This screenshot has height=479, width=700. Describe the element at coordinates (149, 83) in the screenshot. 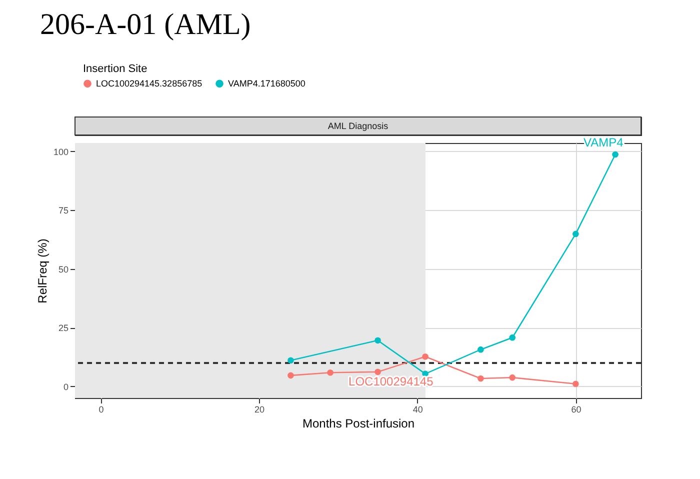

I see `legend-label: LOC100294145.32856785` at that location.